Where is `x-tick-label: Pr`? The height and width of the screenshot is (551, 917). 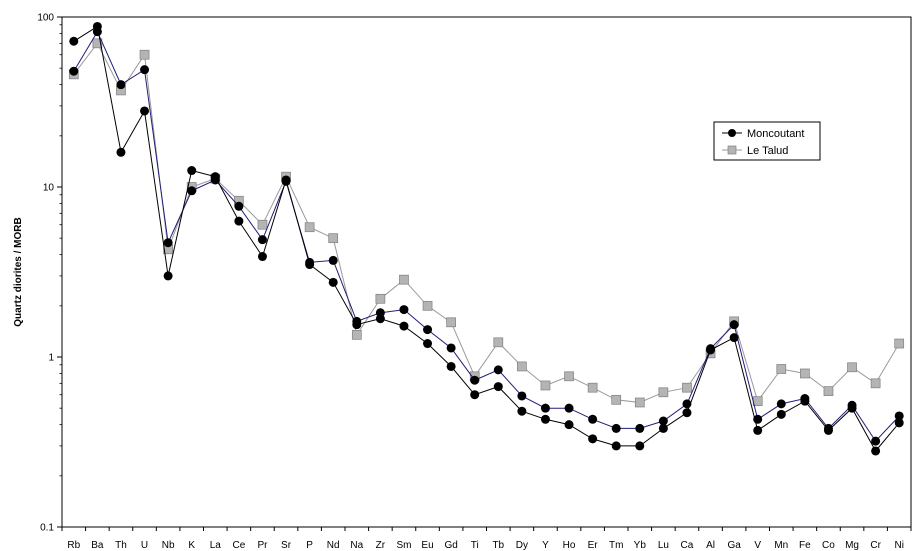 x-tick-label: Pr is located at coordinates (262, 545).